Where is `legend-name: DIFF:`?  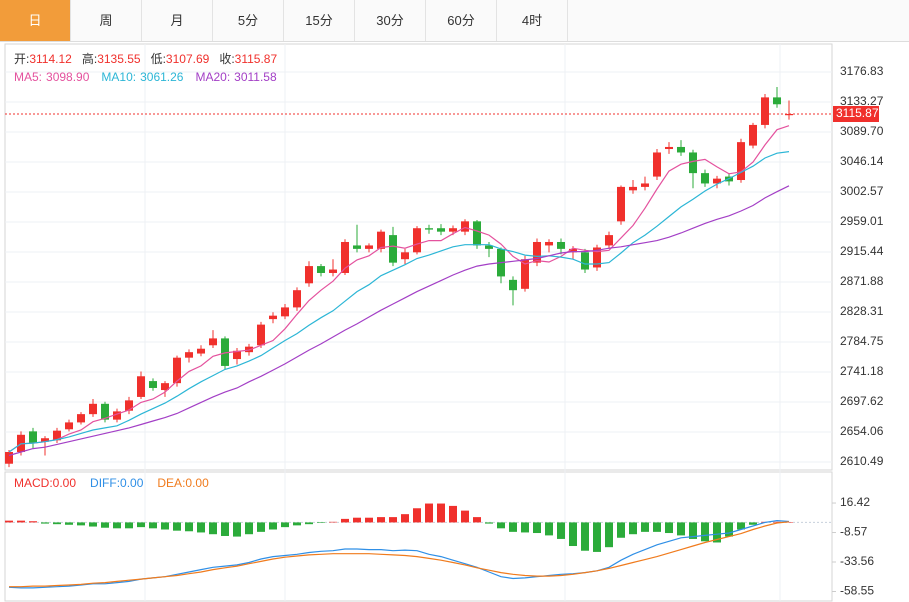 legend-name: DIFF: is located at coordinates (105, 483).